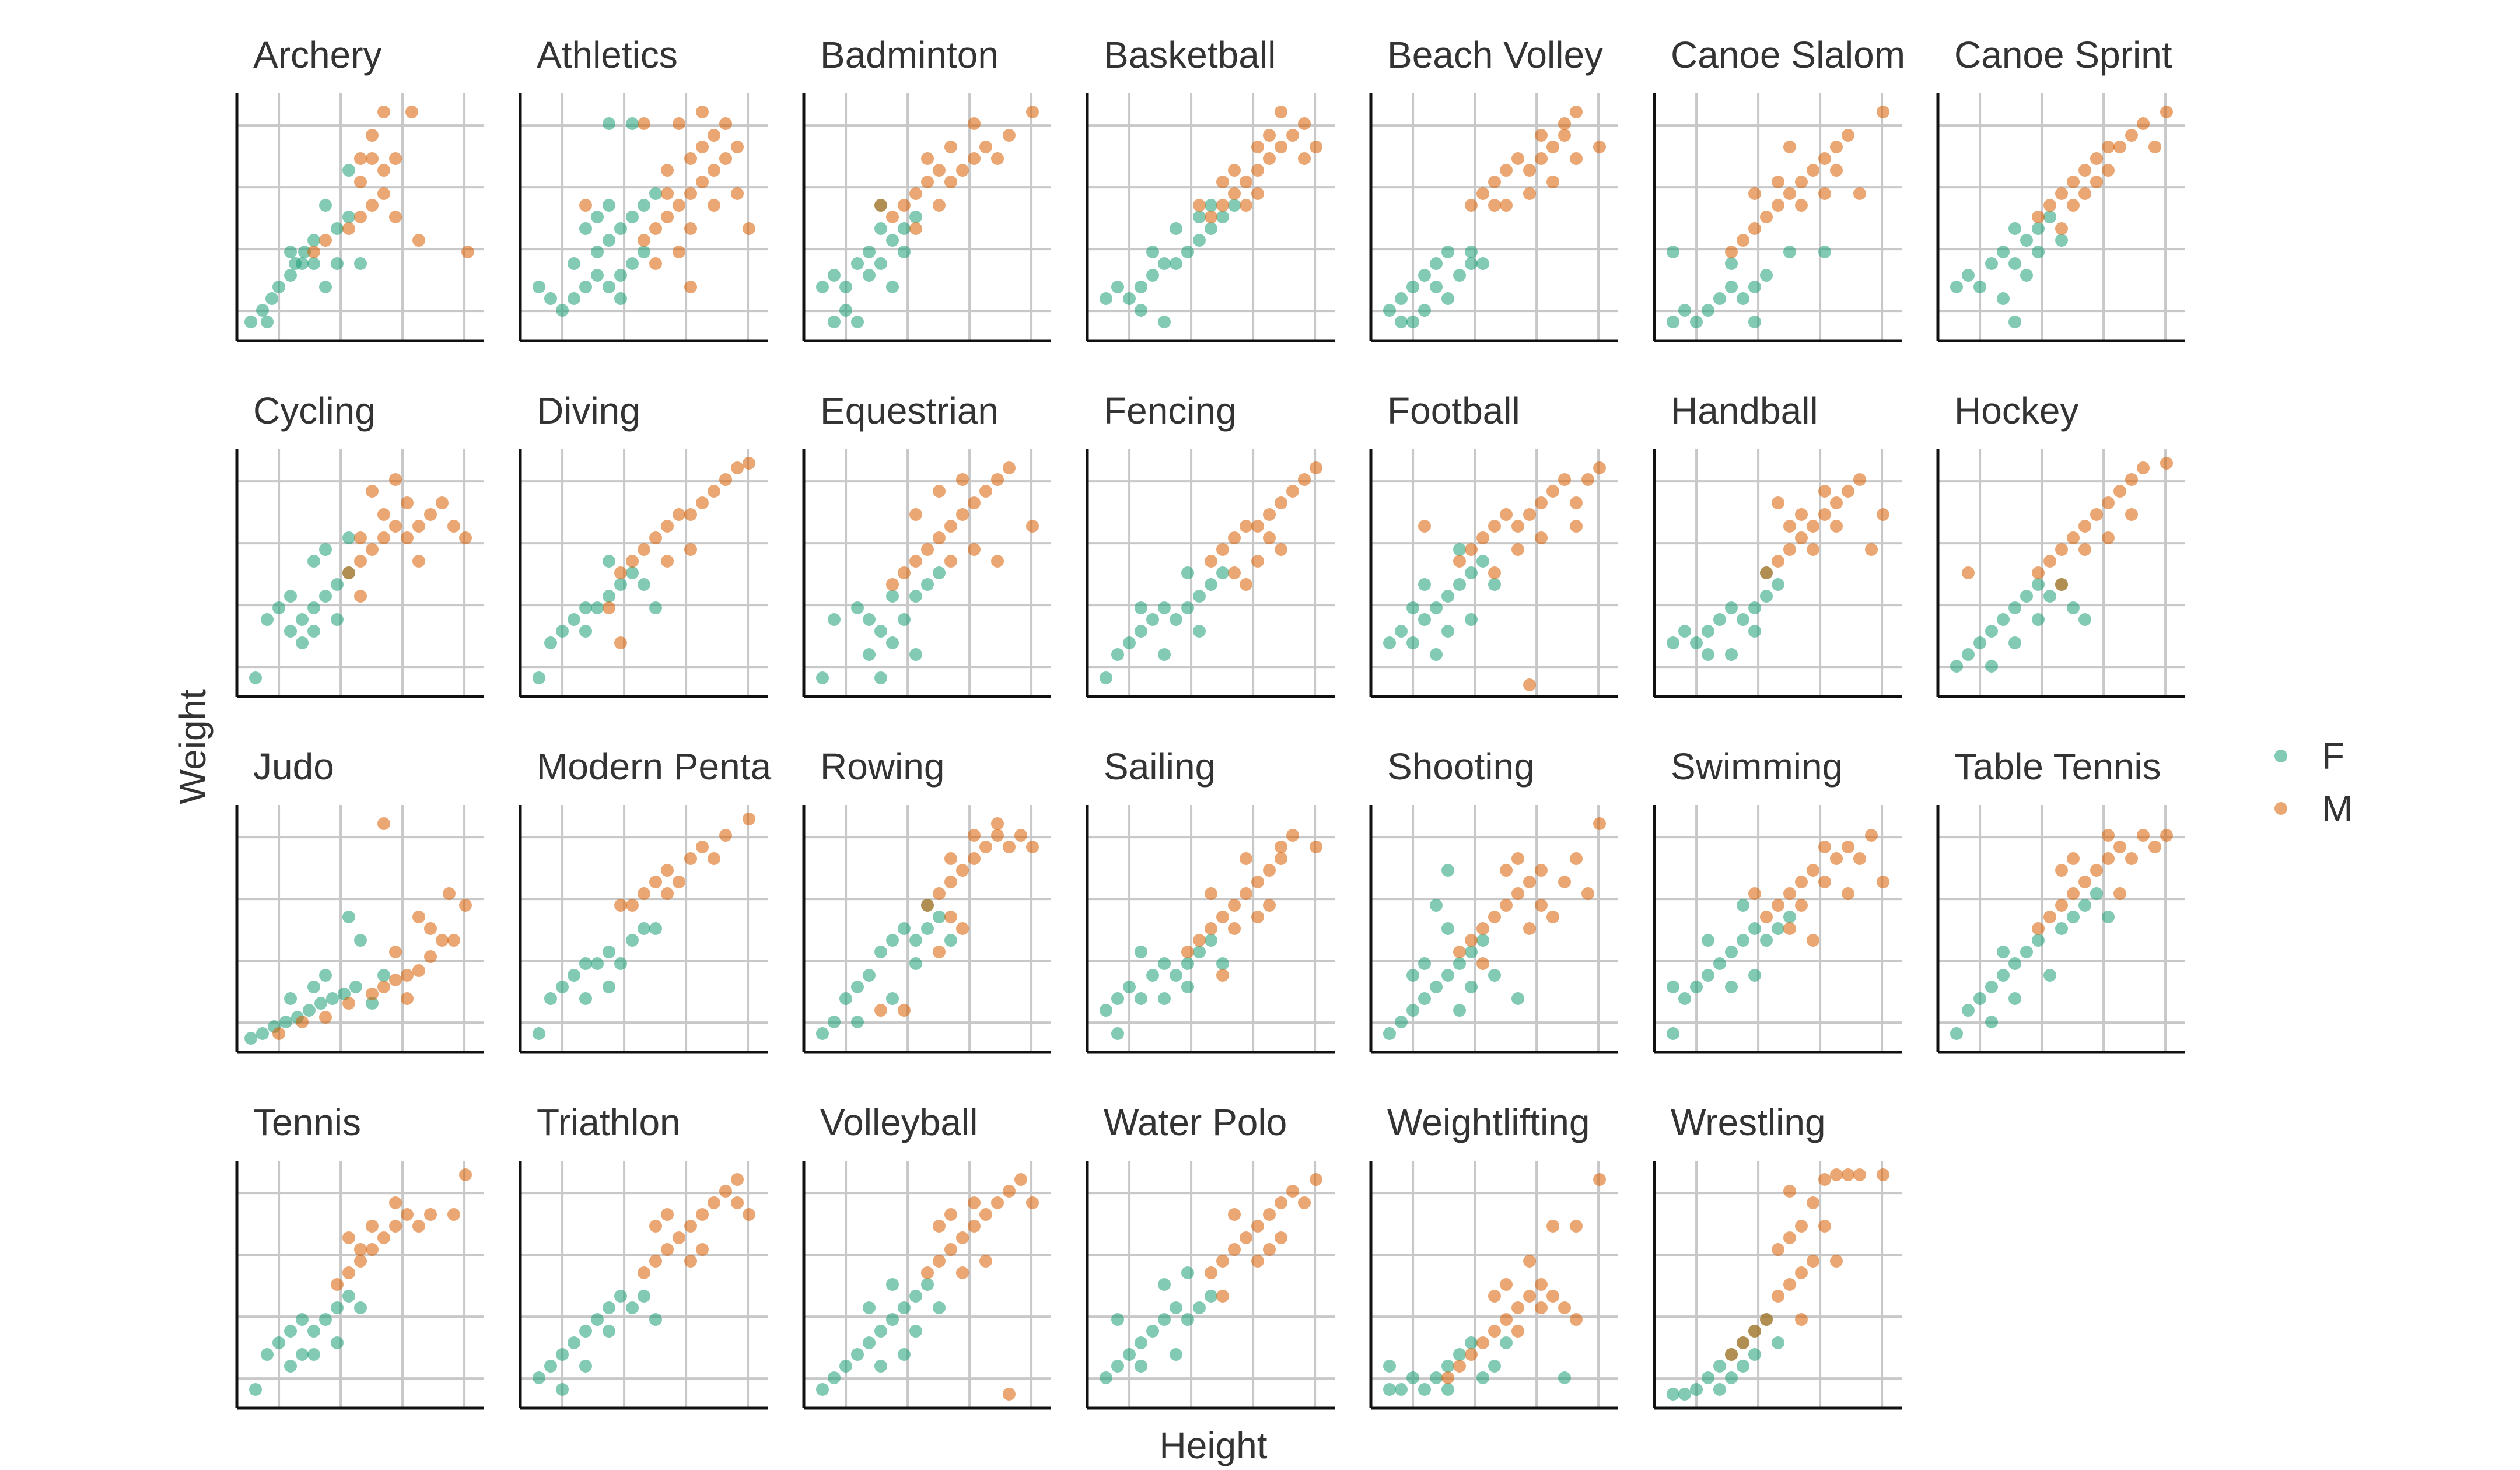 This screenshot has width=2520, height=1470. Describe the element at coordinates (607, 55) in the screenshot. I see `facet-title: Athletics` at that location.